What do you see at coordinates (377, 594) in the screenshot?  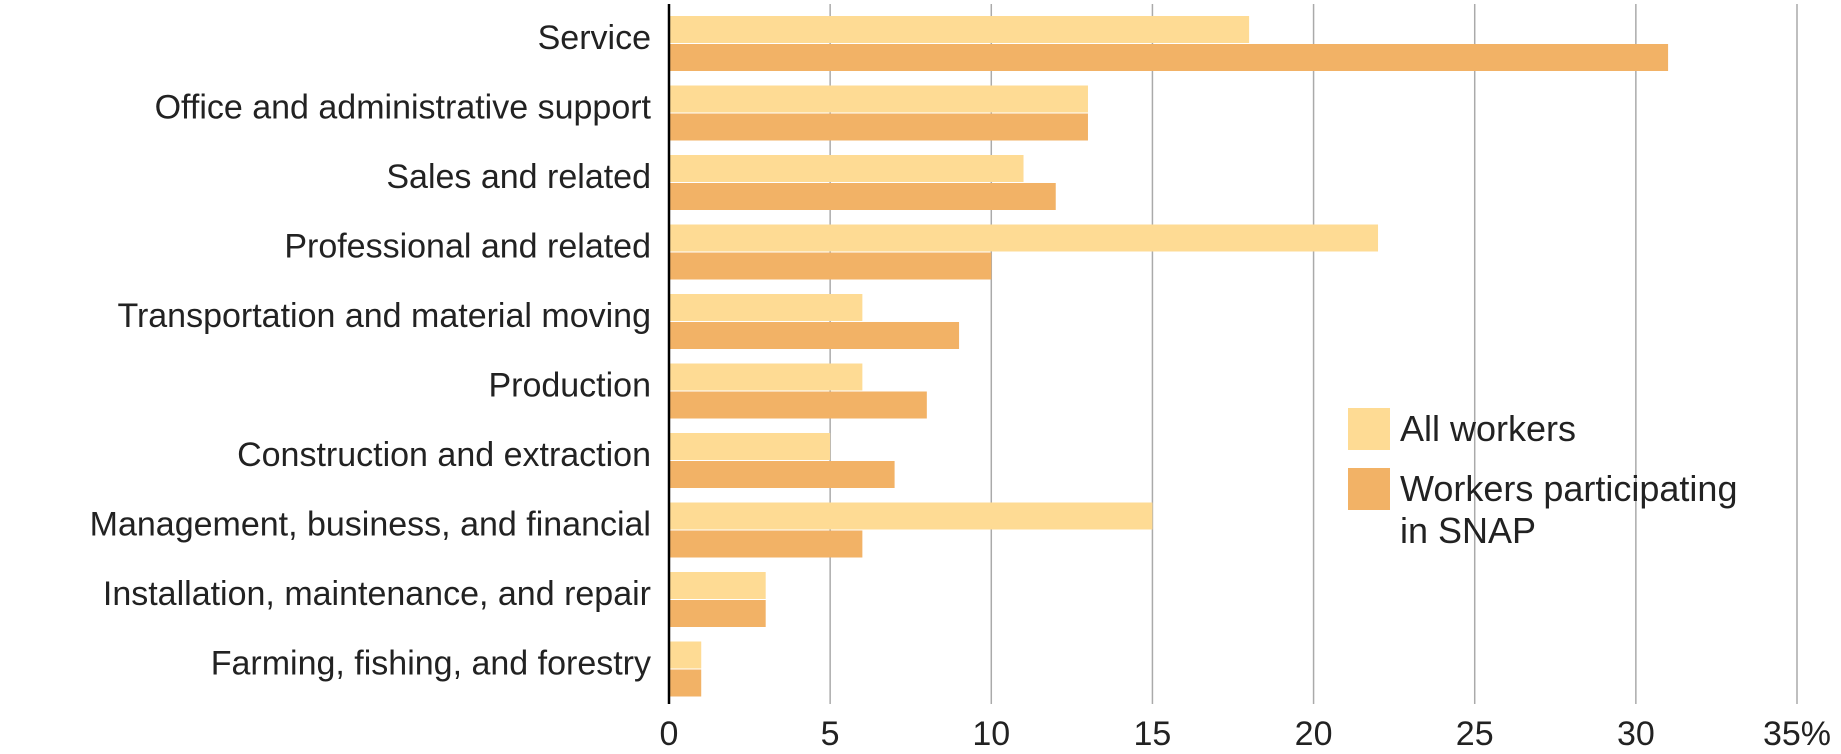 I see `y-tick-label: Installation, maintenance, and repair` at bounding box center [377, 594].